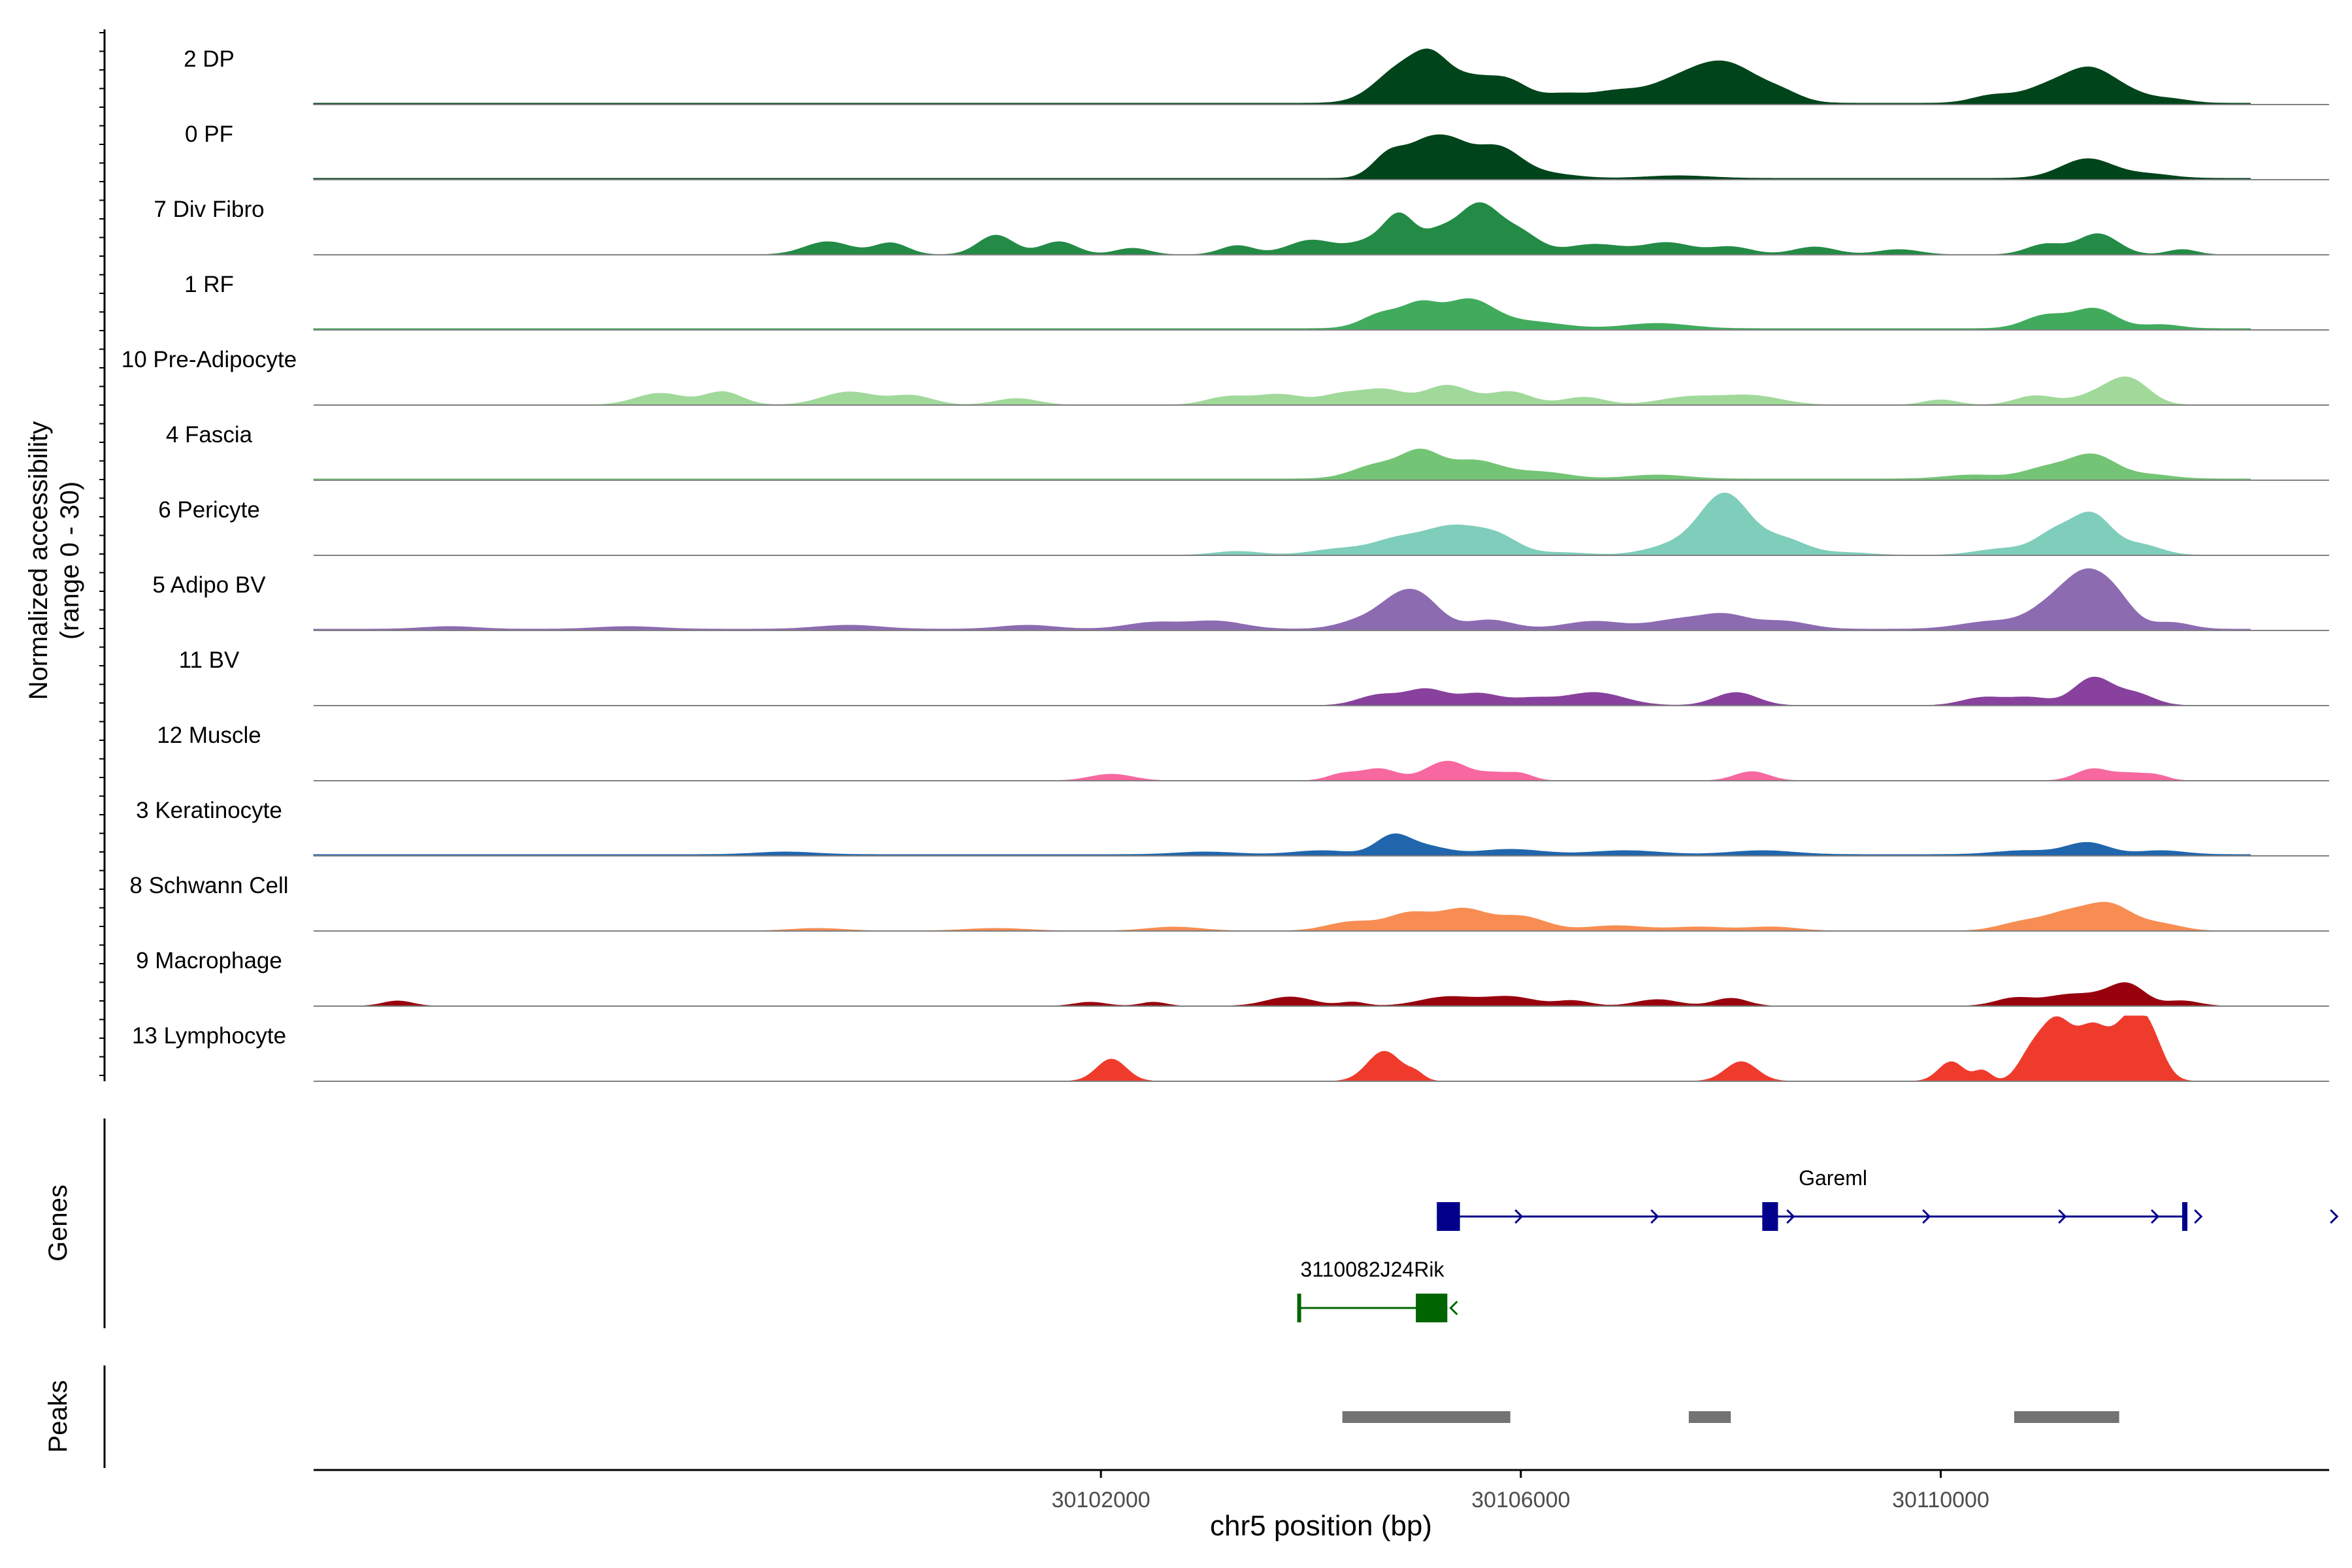  I want to click on track-label: 7 Div Fibro, so click(209, 209).